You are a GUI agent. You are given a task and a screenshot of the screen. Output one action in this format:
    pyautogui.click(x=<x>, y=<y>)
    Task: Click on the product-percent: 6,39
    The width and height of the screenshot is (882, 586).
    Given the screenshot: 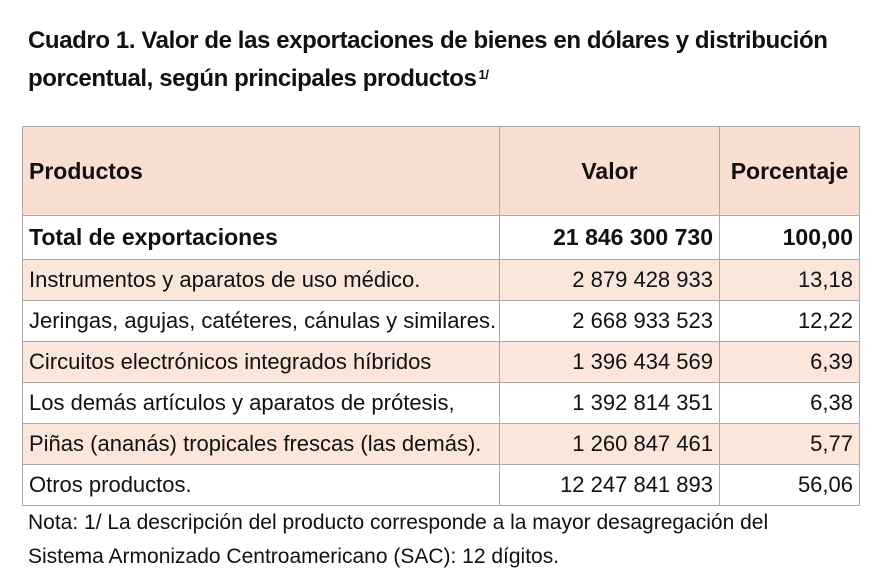 What is the action you would take?
    pyautogui.click(x=789, y=362)
    